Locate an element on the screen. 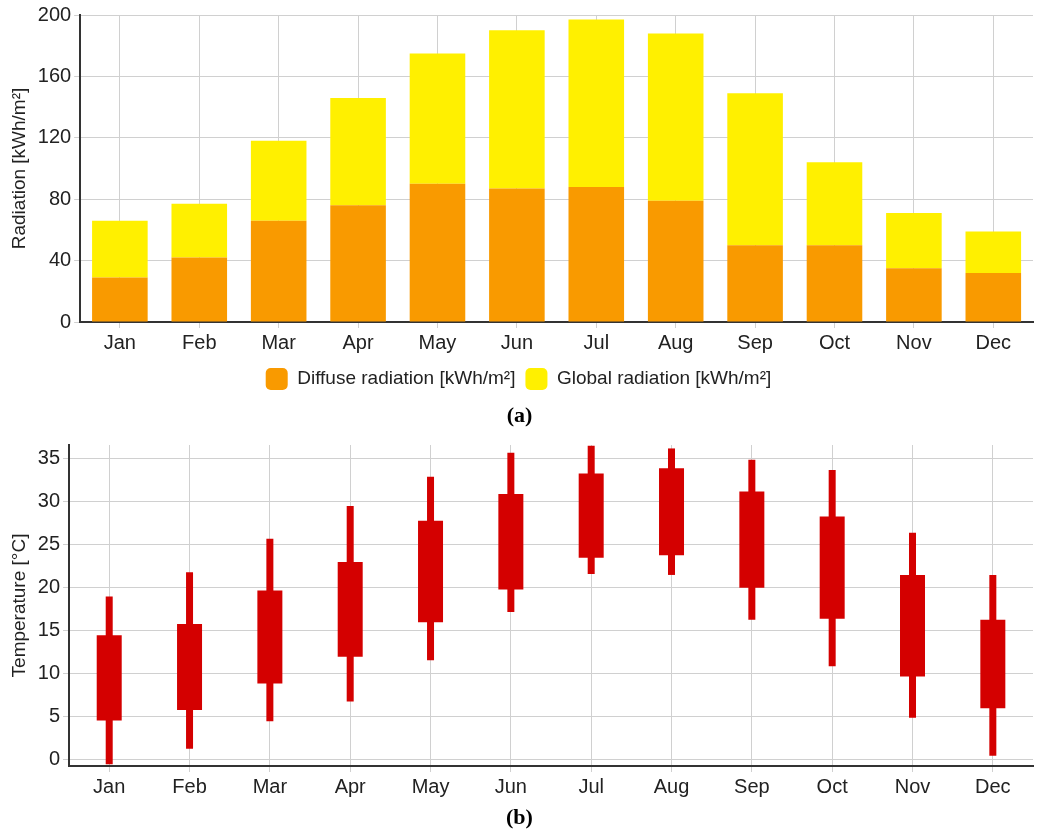  y-tick-label: 30 is located at coordinates (49, 500).